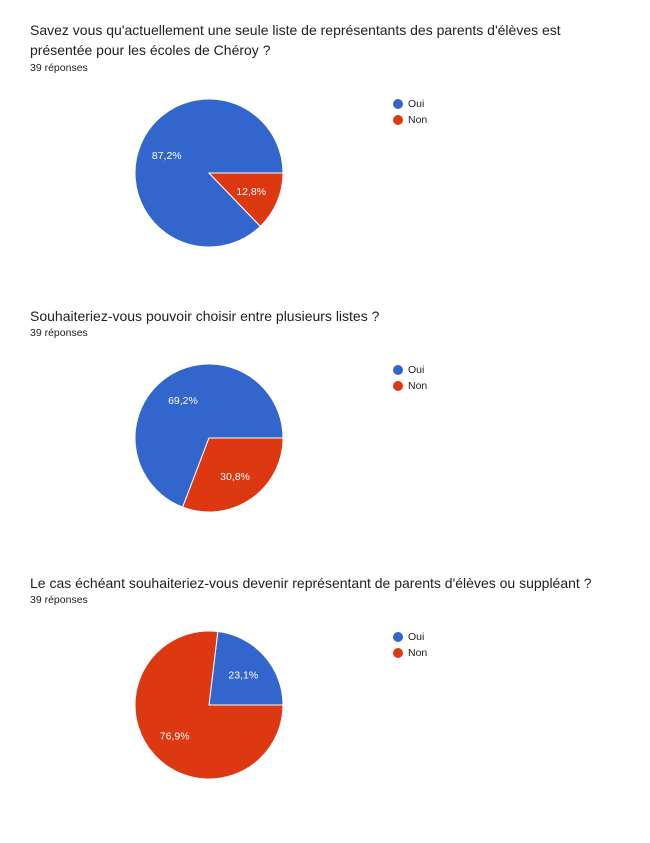  What do you see at coordinates (243, 676) in the screenshot?
I see `slice-label-oui: 23,1%` at bounding box center [243, 676].